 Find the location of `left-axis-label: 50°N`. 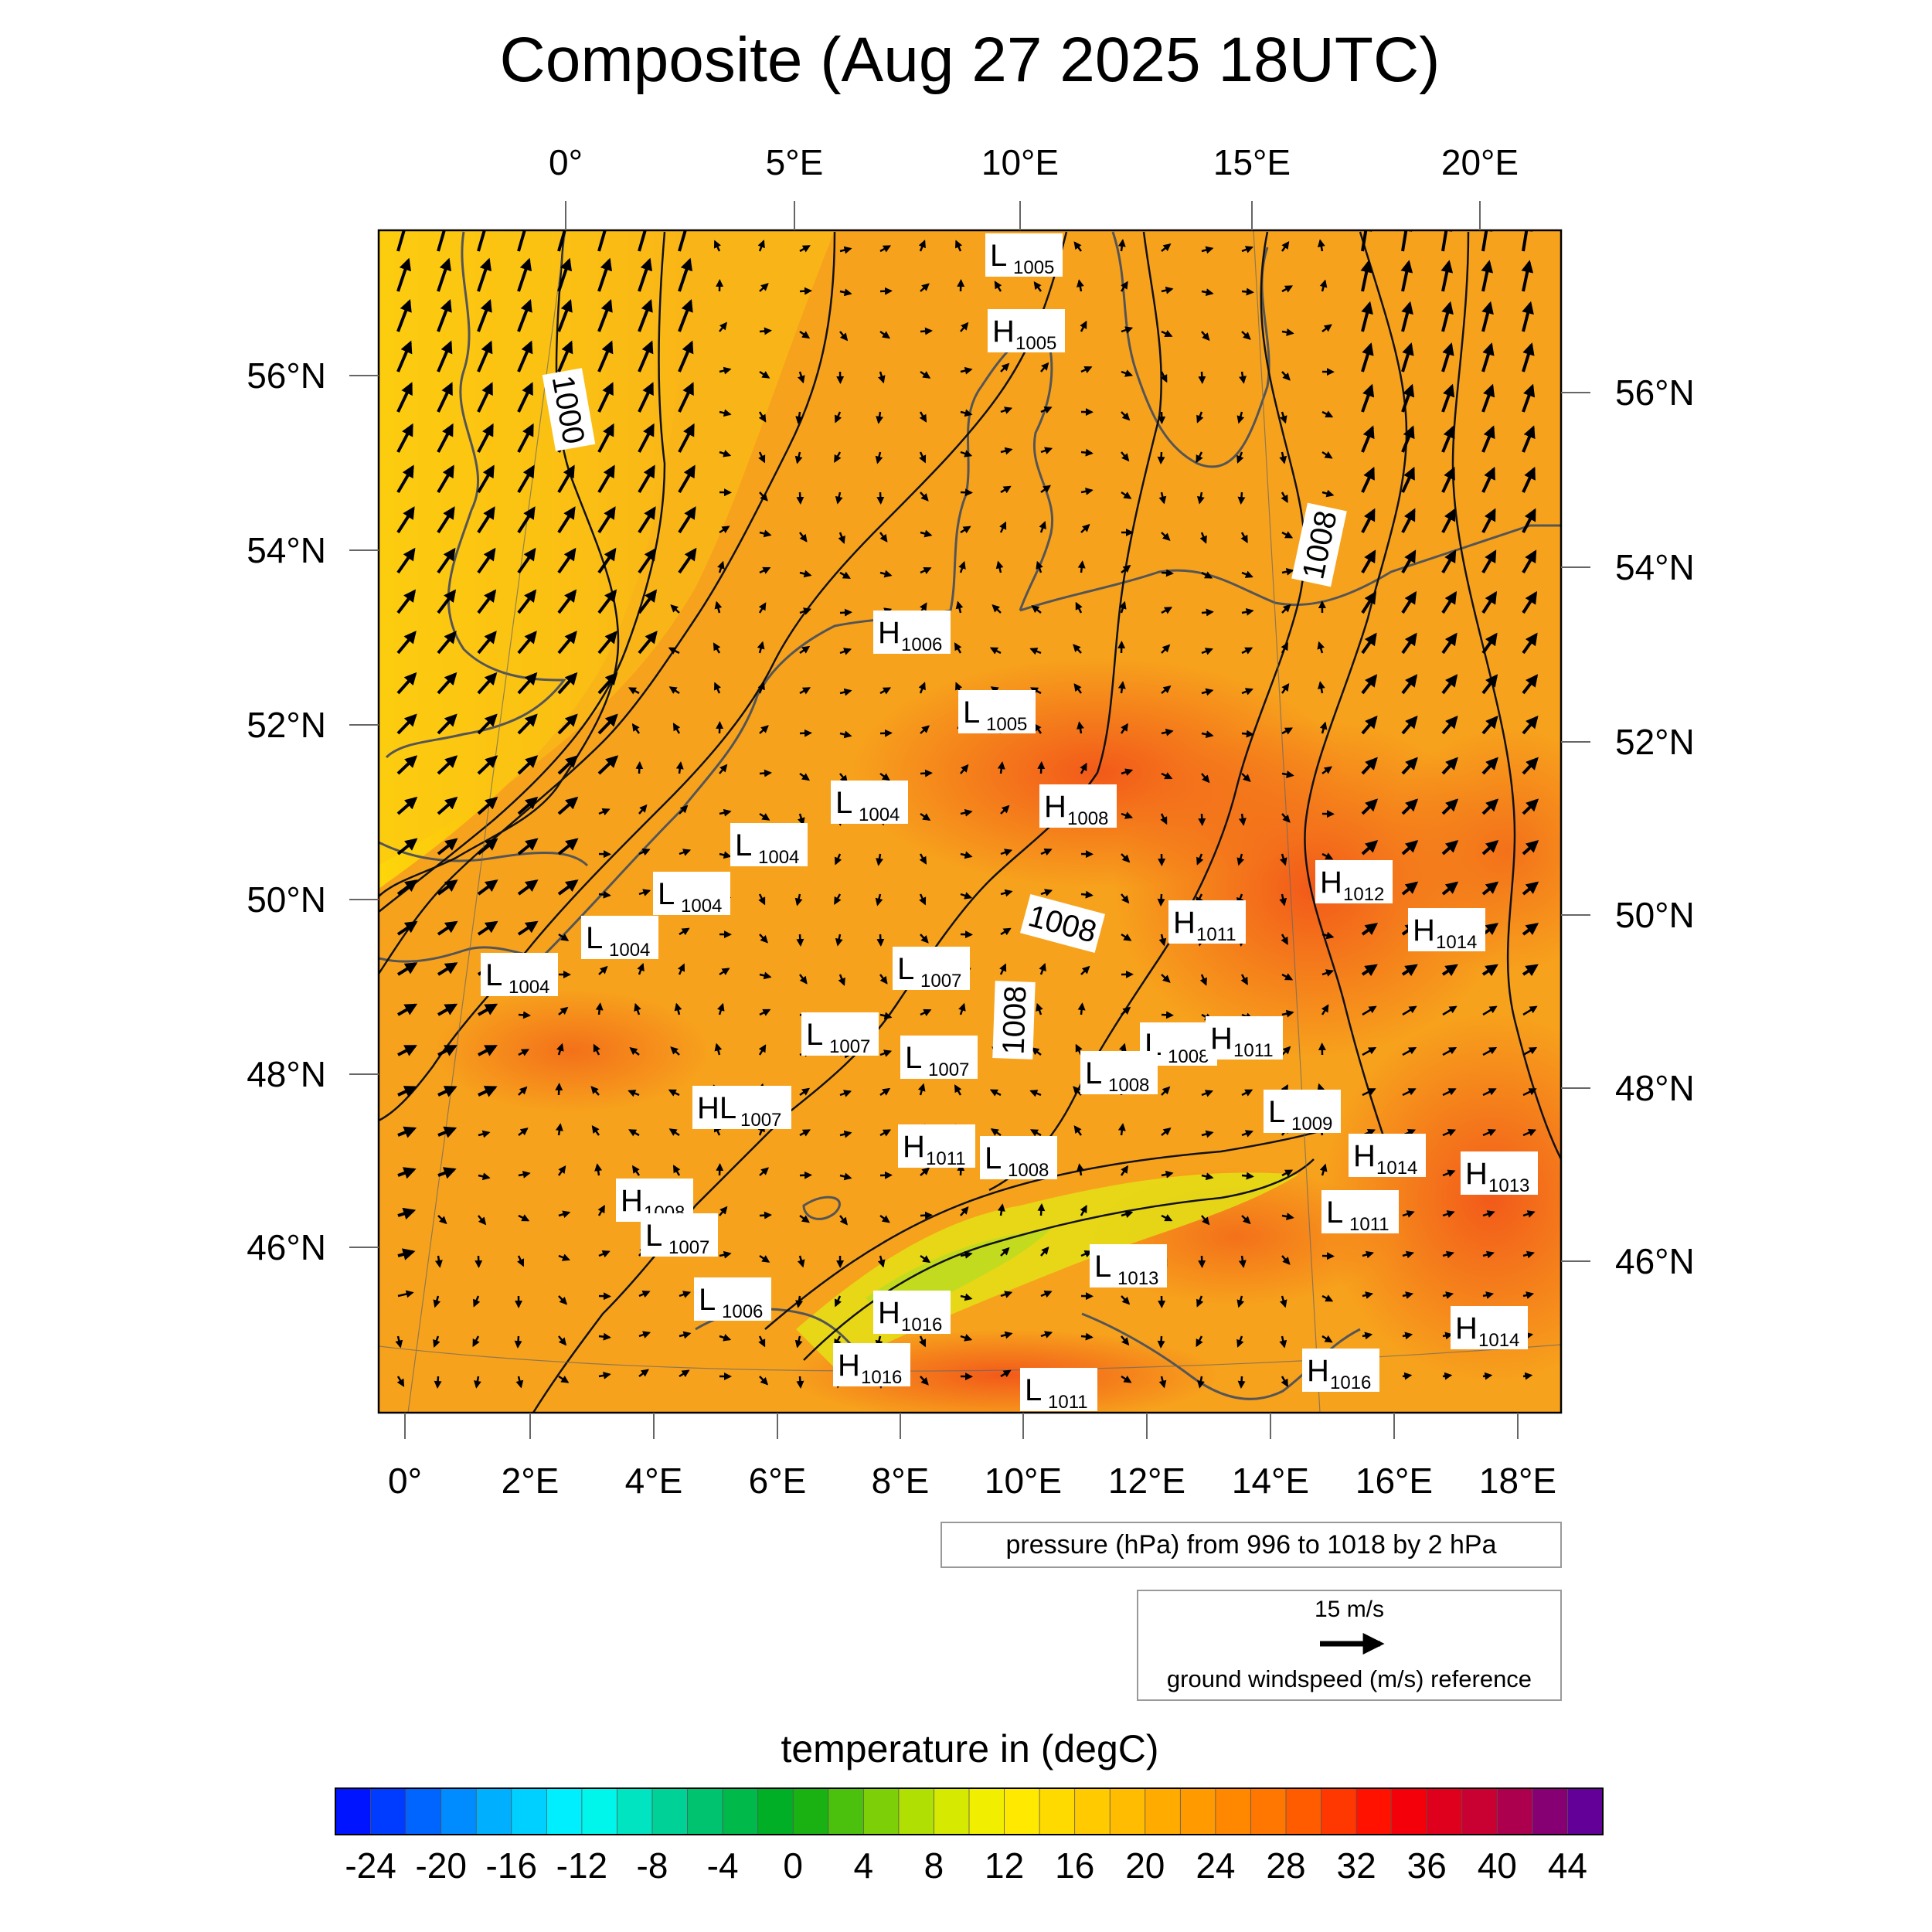

left-axis-label: 50°N is located at coordinates (287, 900).